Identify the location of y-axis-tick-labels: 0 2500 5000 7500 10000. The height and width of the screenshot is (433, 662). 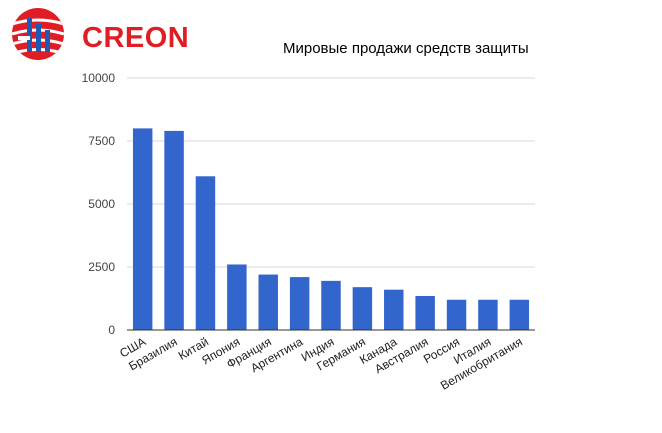
(99, 204).